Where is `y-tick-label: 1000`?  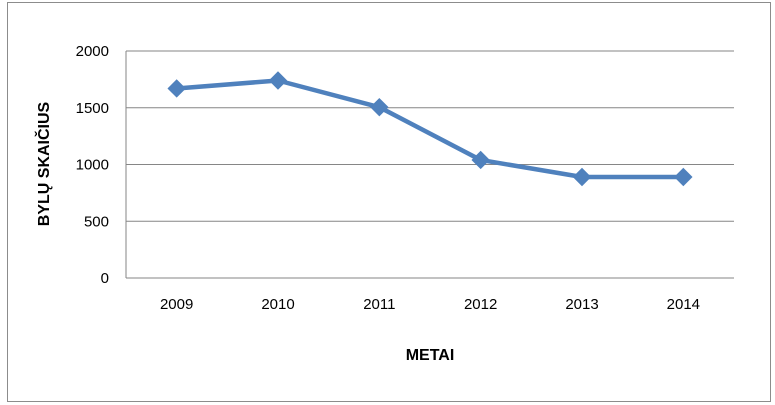
y-tick-label: 1000 is located at coordinates (92, 165).